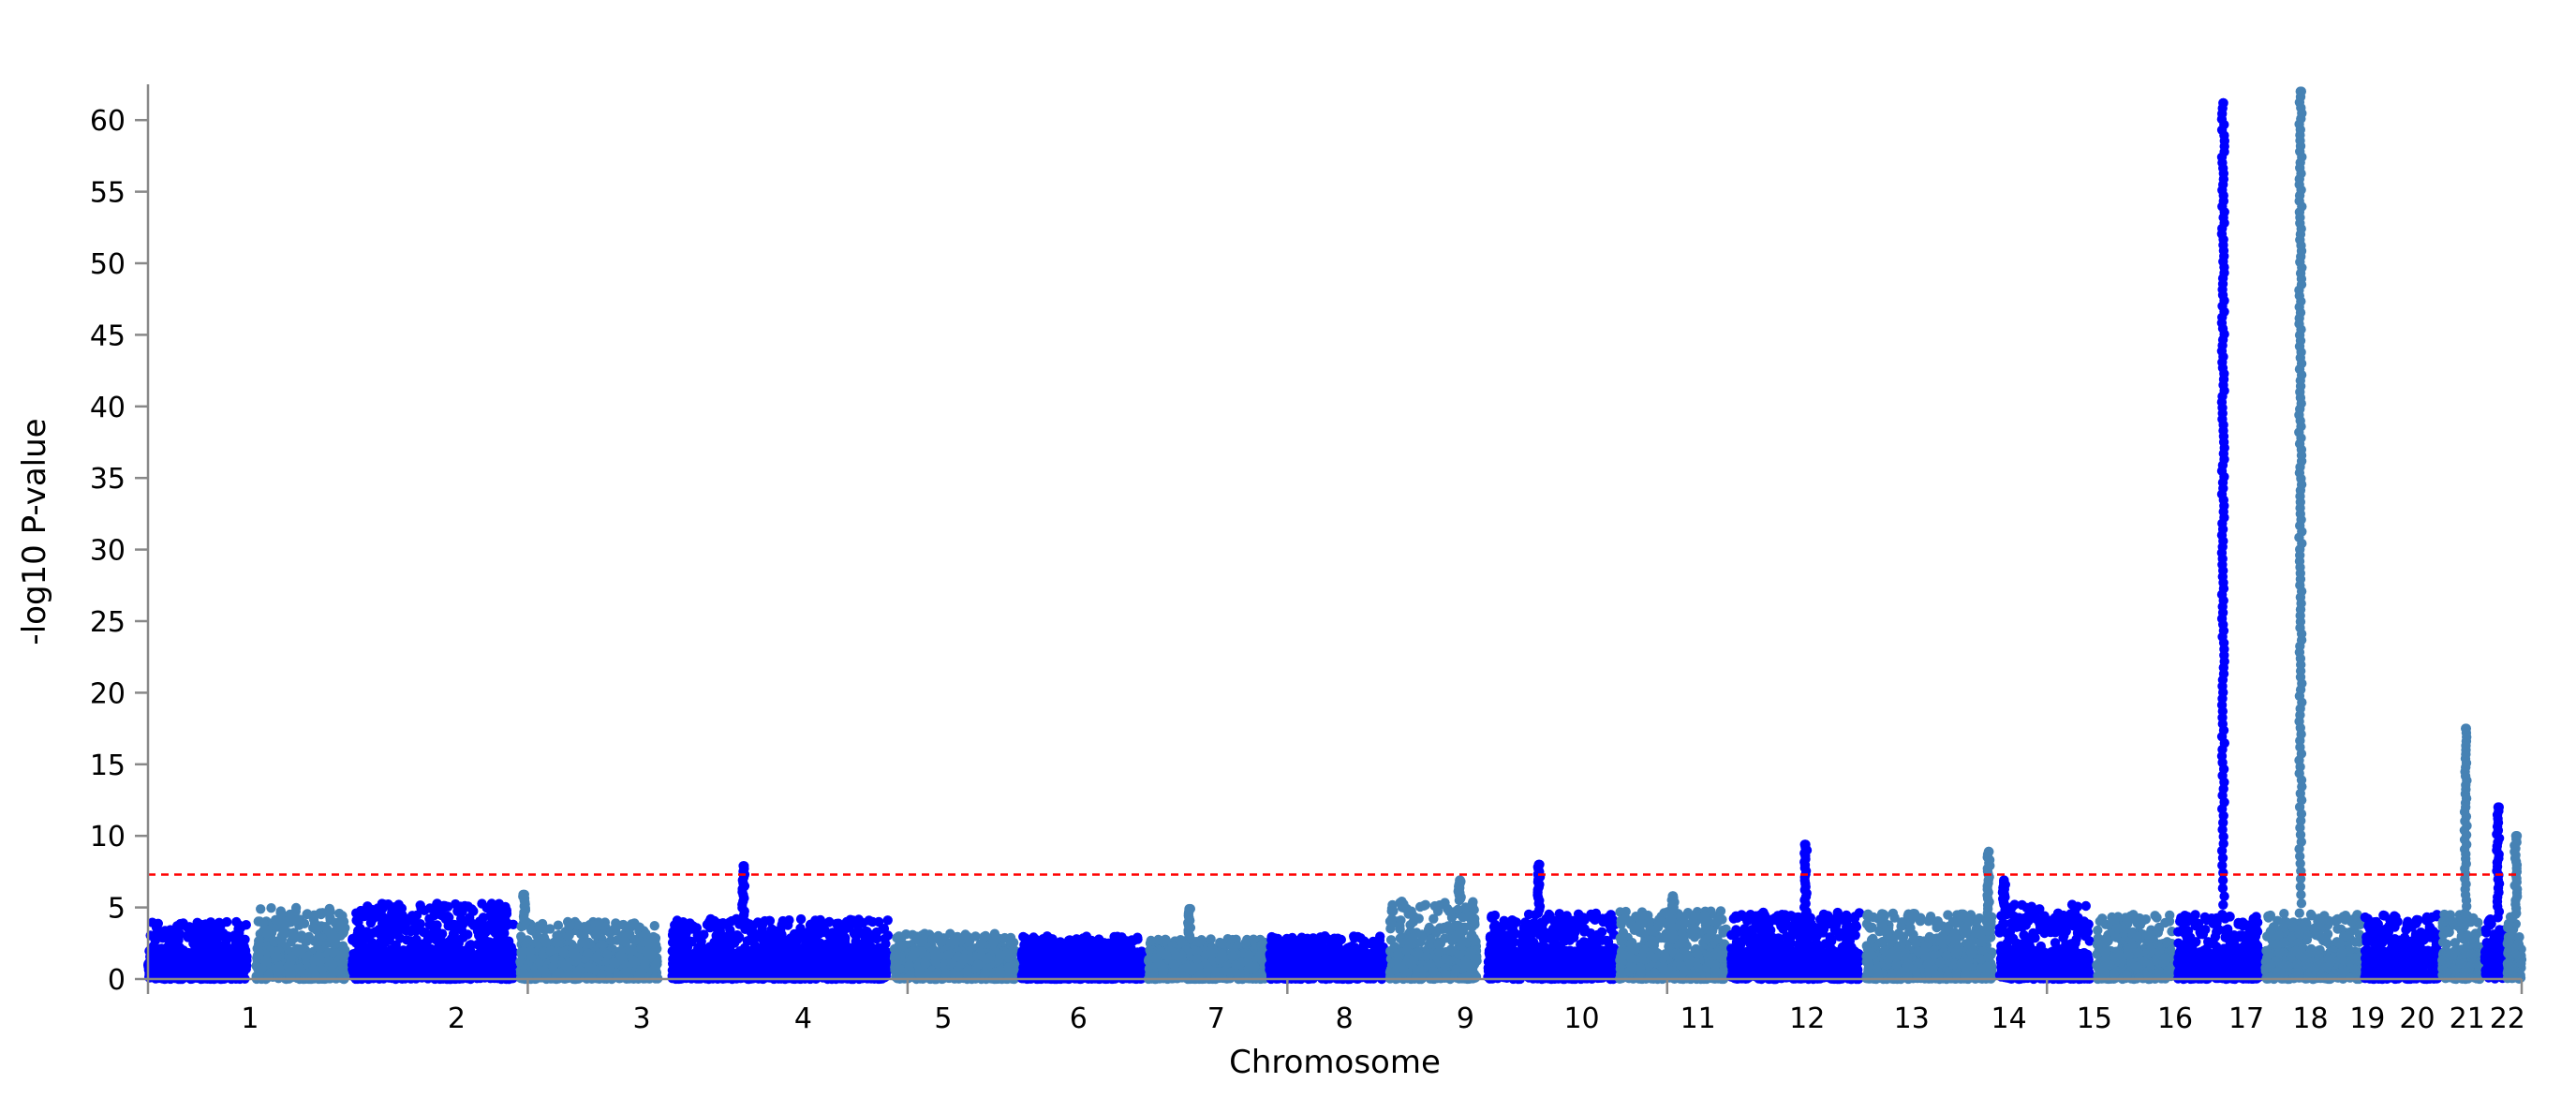  What do you see at coordinates (433, 941) in the screenshot?
I see `chromosome-3-points` at bounding box center [433, 941].